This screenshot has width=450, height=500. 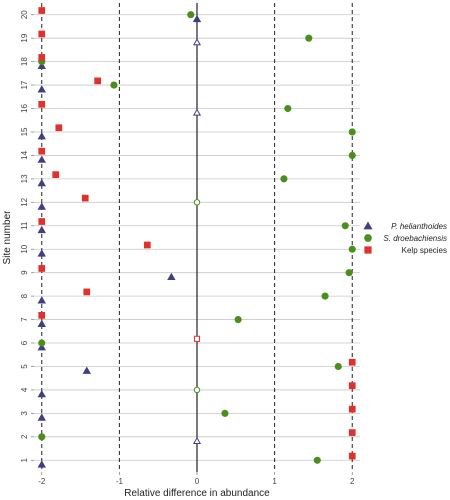 I want to click on legend-marker-square, so click(x=368, y=250).